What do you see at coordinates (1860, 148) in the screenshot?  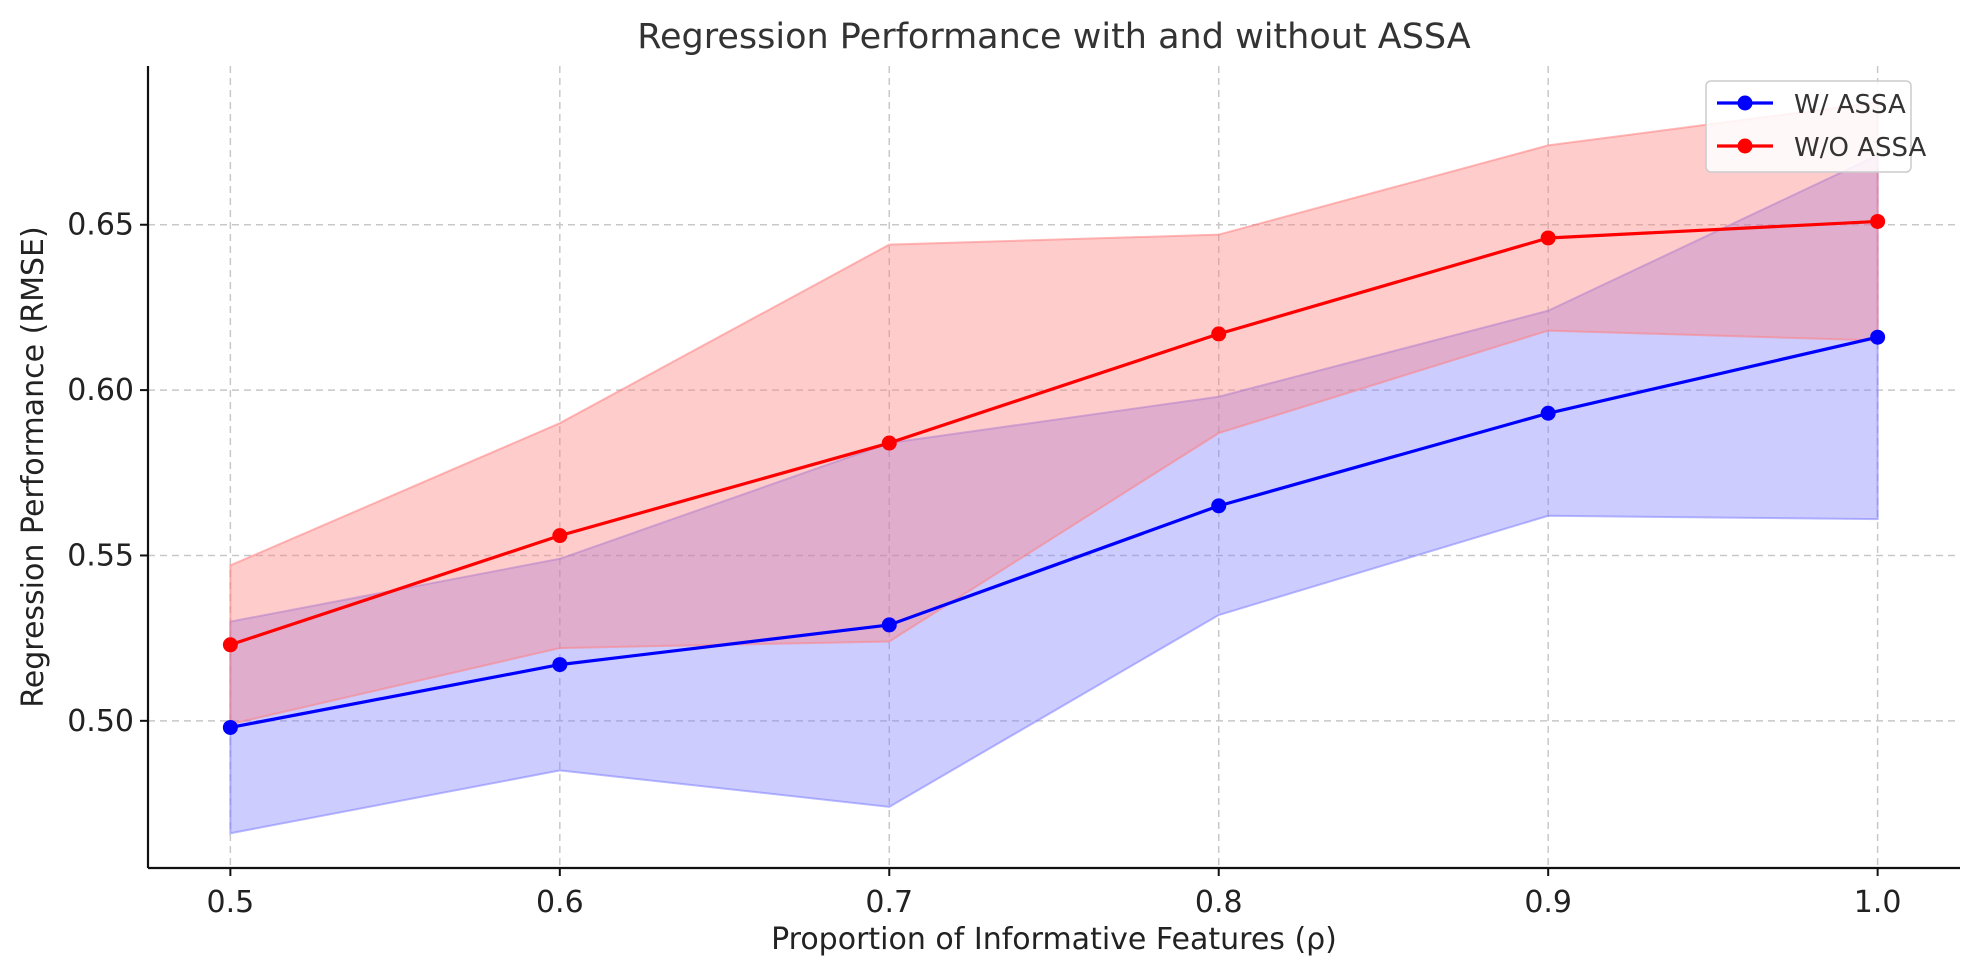 I see `legend-label-wo-assa: W/O ASSA` at bounding box center [1860, 148].